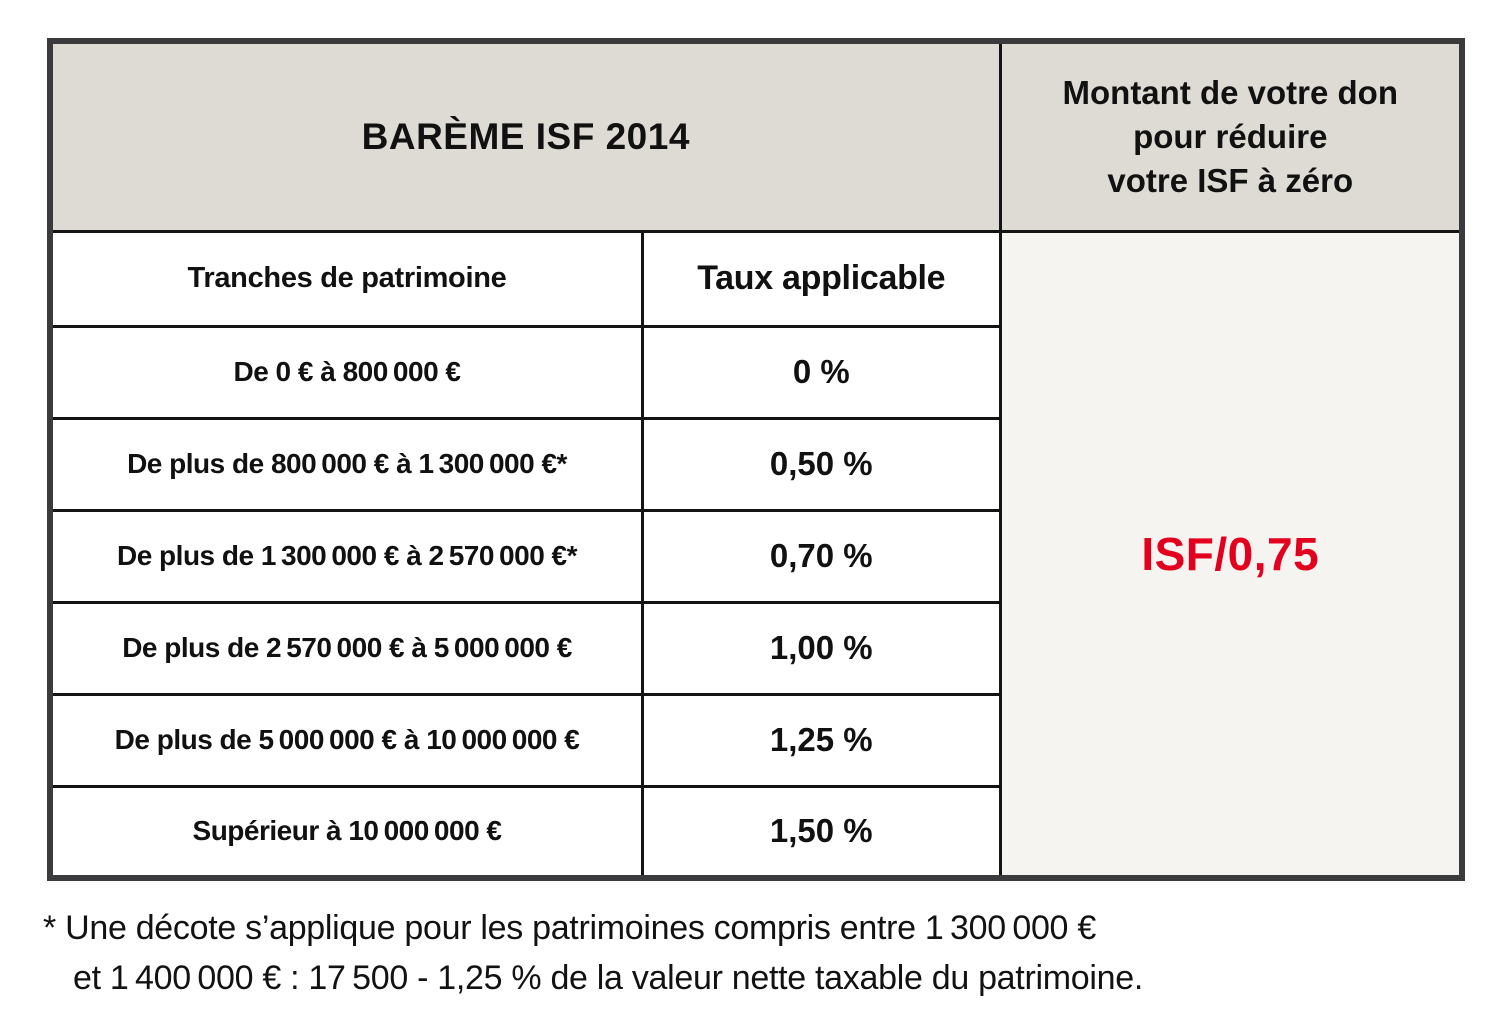 This screenshot has width=1497, height=1020. Describe the element at coordinates (821, 278) in the screenshot. I see `taux-column-header: Taux applicable` at that location.